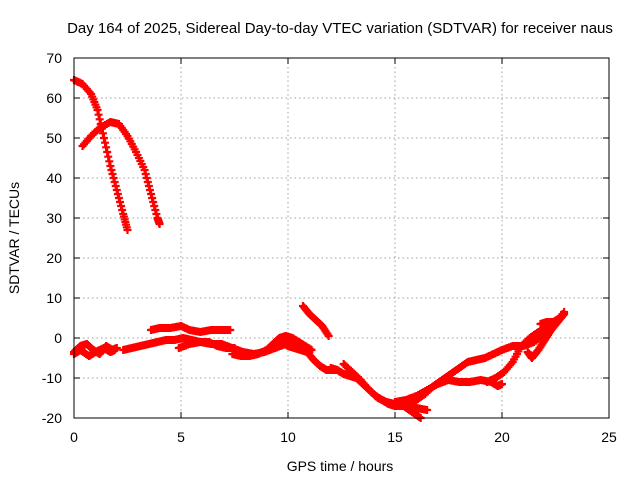  I want to click on x-tick-label: 5, so click(181, 437).